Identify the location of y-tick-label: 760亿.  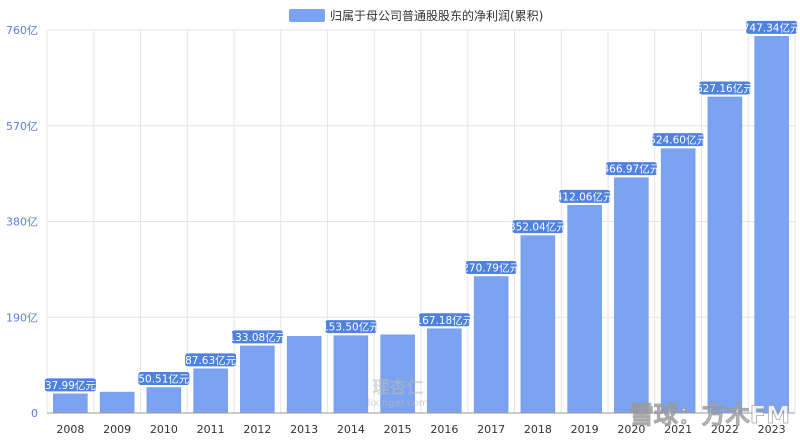
(22, 30).